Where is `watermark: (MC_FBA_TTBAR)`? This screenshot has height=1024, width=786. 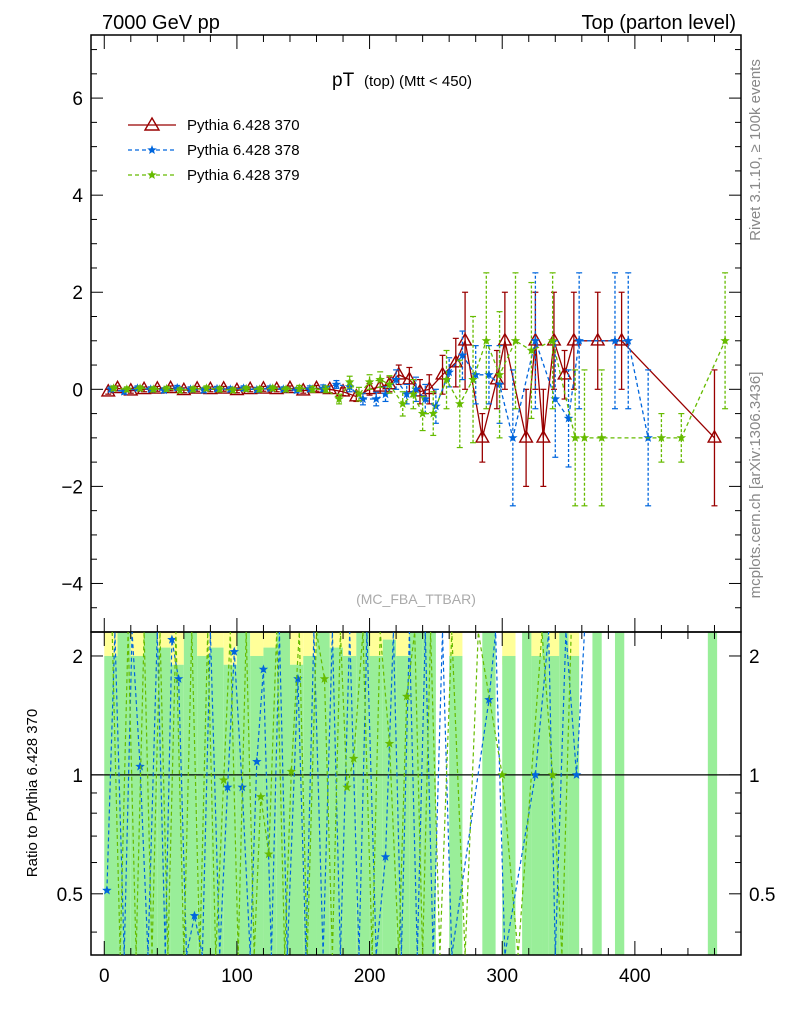 watermark: (MC_FBA_TTBAR) is located at coordinates (416, 599).